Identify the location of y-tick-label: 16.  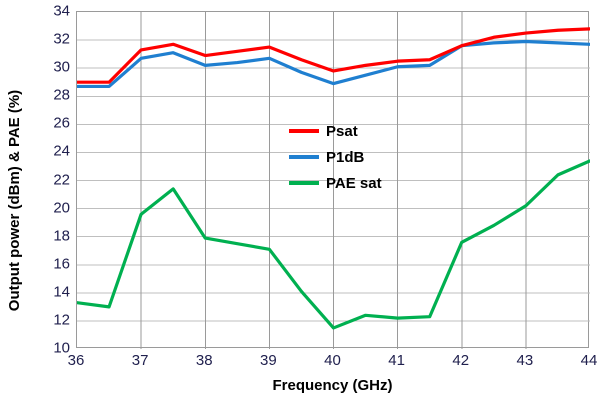
(61, 264).